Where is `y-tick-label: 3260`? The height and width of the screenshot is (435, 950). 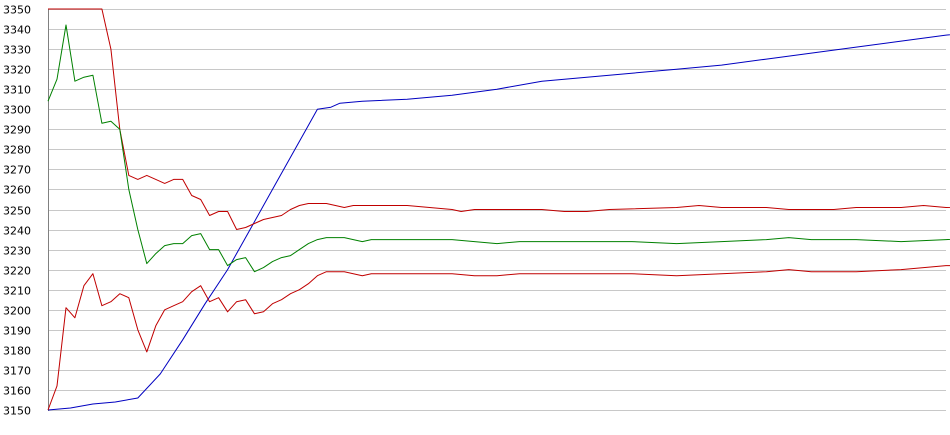 y-tick-label: 3260 is located at coordinates (17, 190).